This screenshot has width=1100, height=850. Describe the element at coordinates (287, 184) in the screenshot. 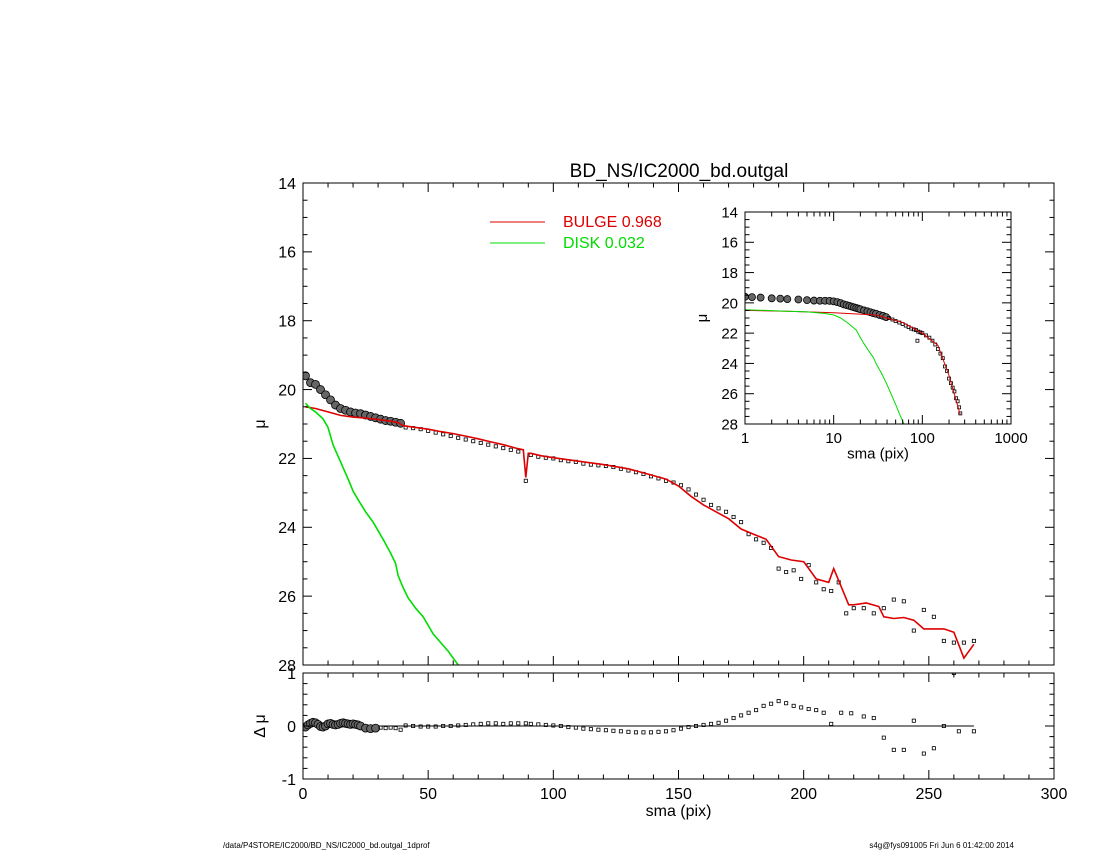

I see `main-y-tick-label: 14` at that location.